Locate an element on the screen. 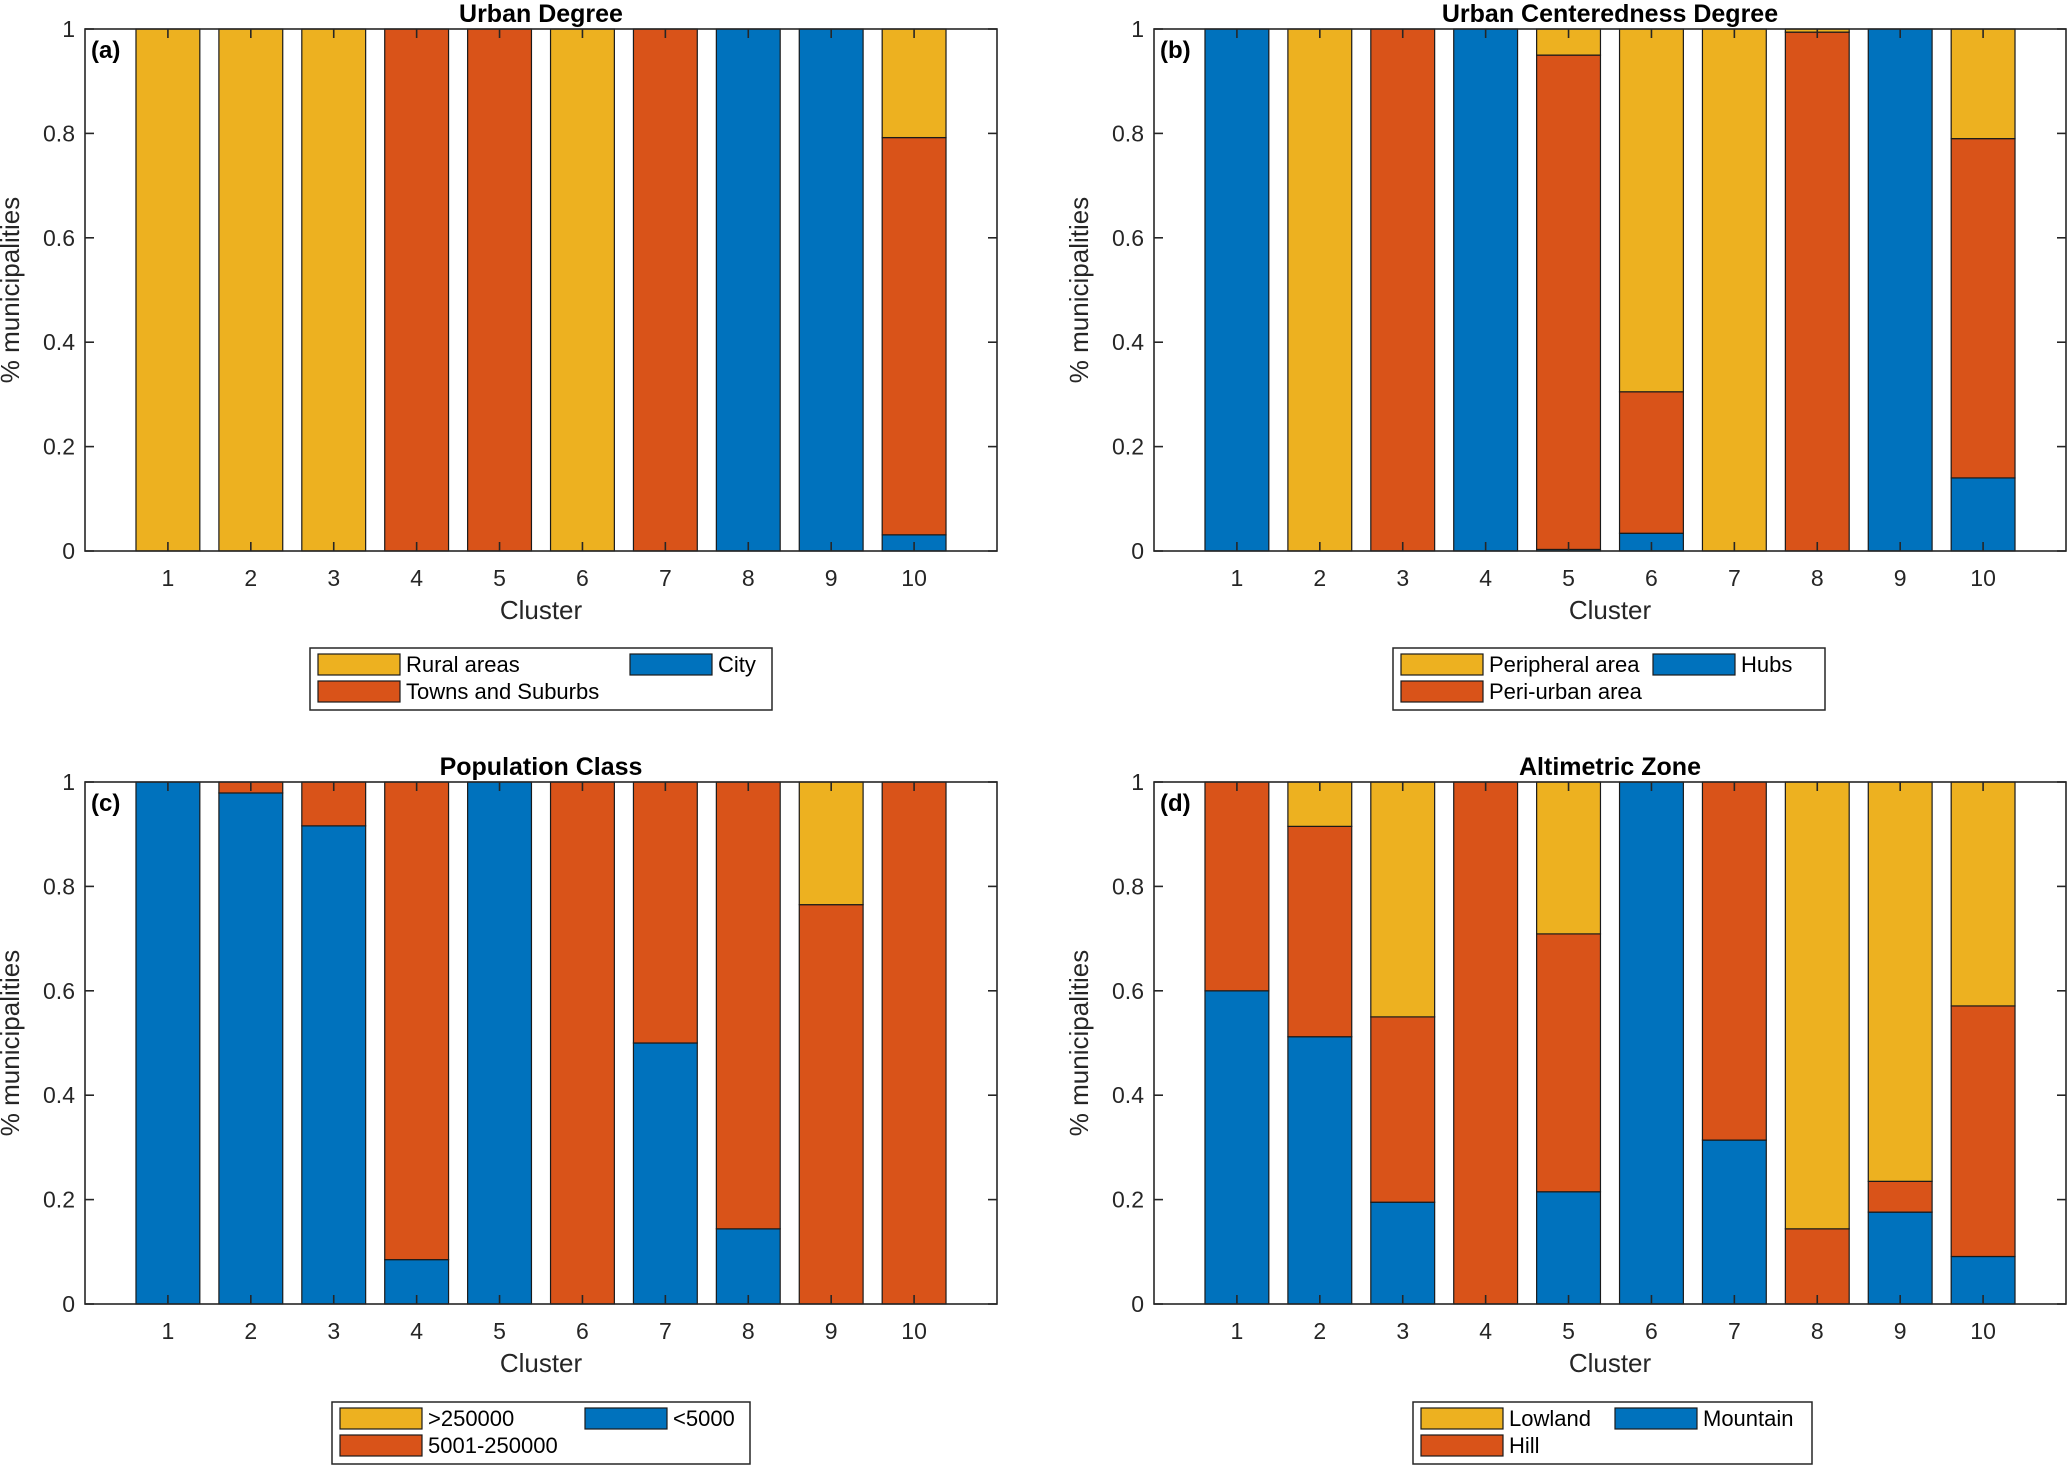 This screenshot has width=2067, height=1465. x-tick-label: 5 is located at coordinates (499, 1331).